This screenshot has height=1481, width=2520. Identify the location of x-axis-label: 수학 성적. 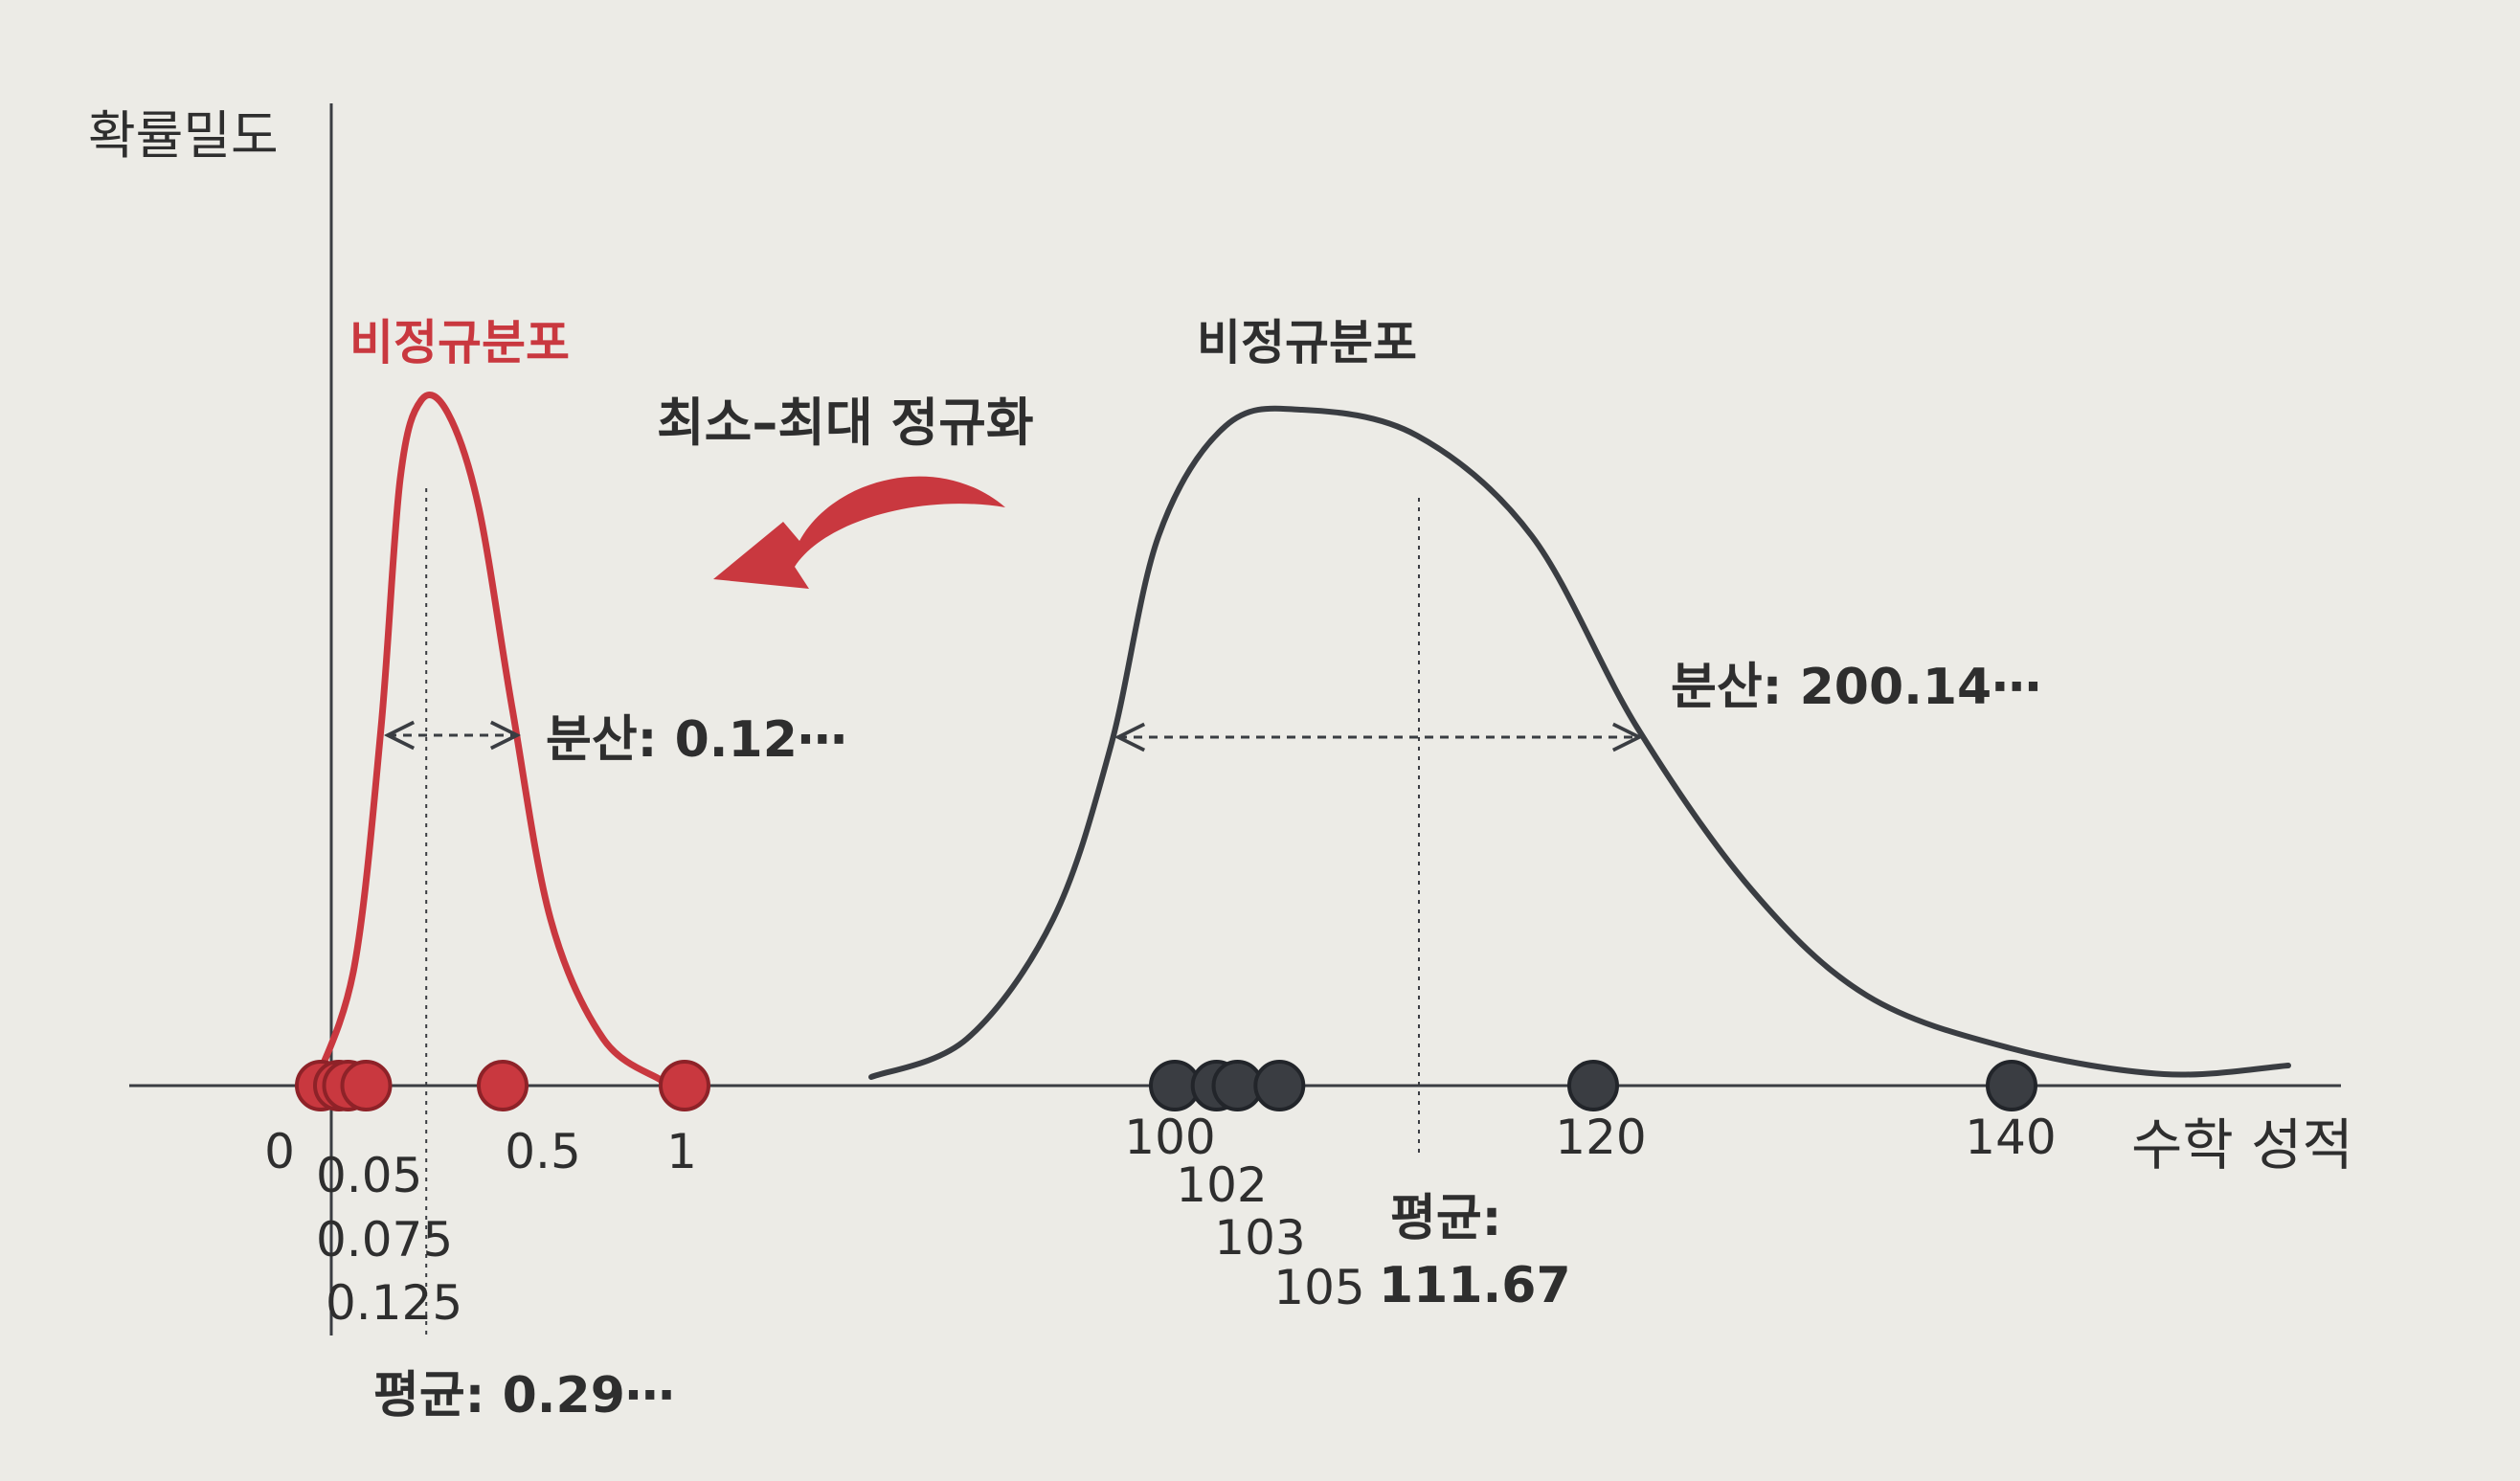
(2242, 1145).